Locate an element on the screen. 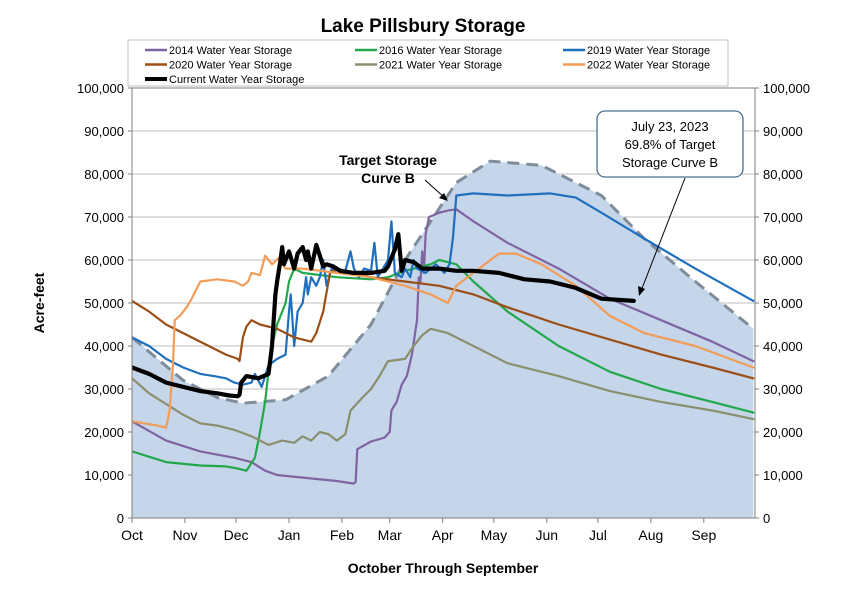 Image resolution: width=847 pixels, height=598 pixels. series-line-2021-water-year-storage is located at coordinates (443, 386).